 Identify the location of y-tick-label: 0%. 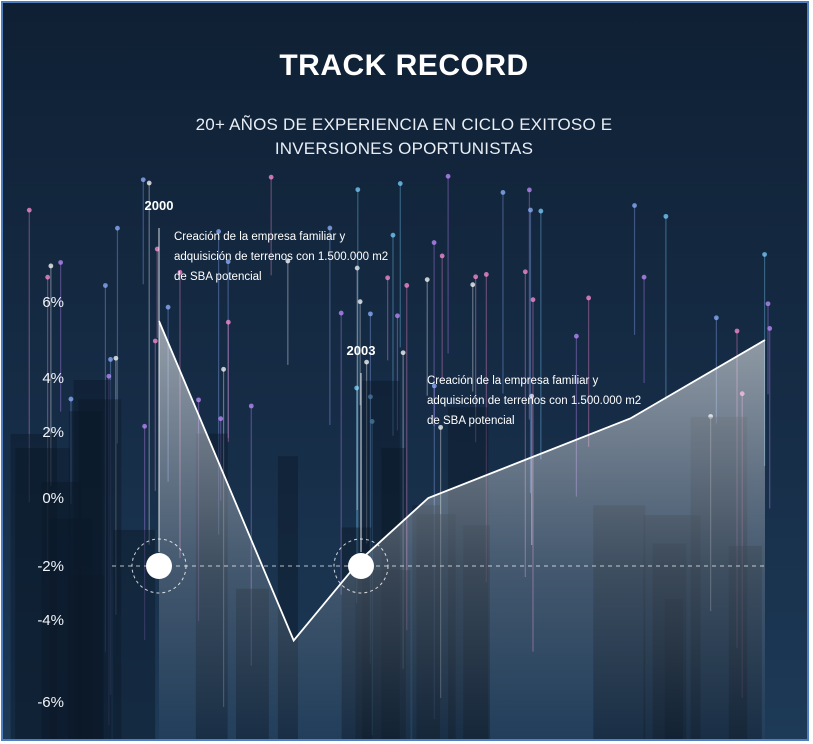
(53, 498).